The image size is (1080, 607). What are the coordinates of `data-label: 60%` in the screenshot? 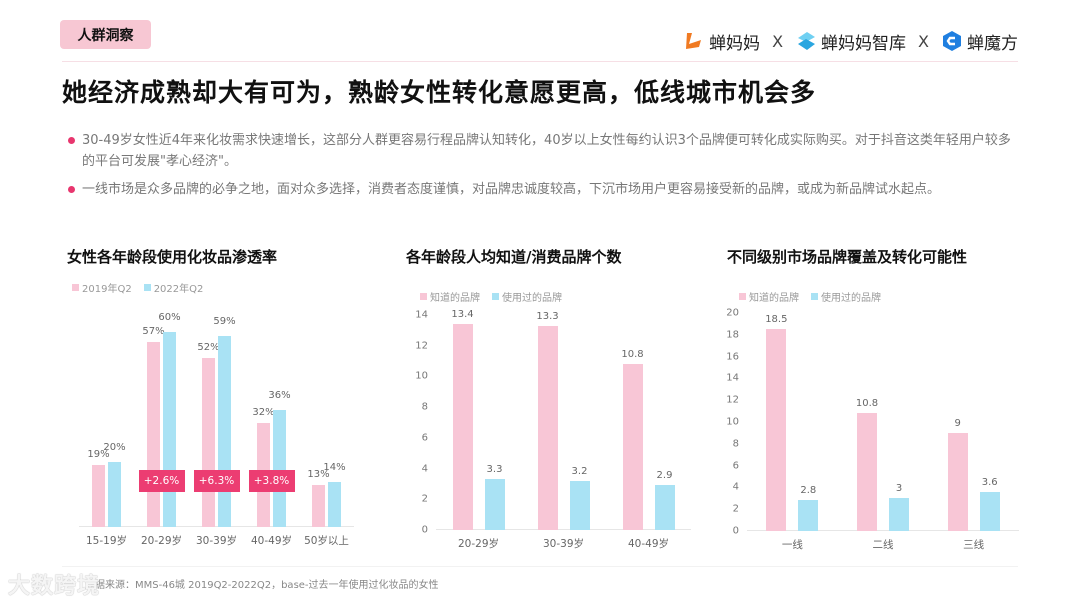 It's located at (169, 318).